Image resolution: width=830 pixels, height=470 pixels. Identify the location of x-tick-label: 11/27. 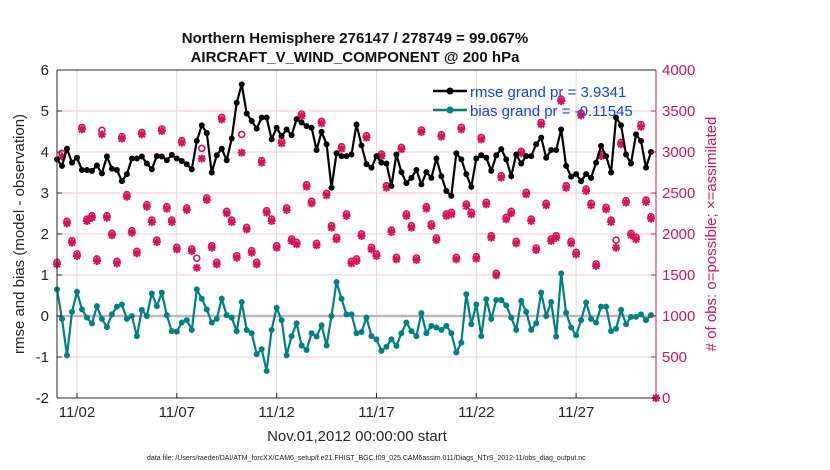
(576, 412).